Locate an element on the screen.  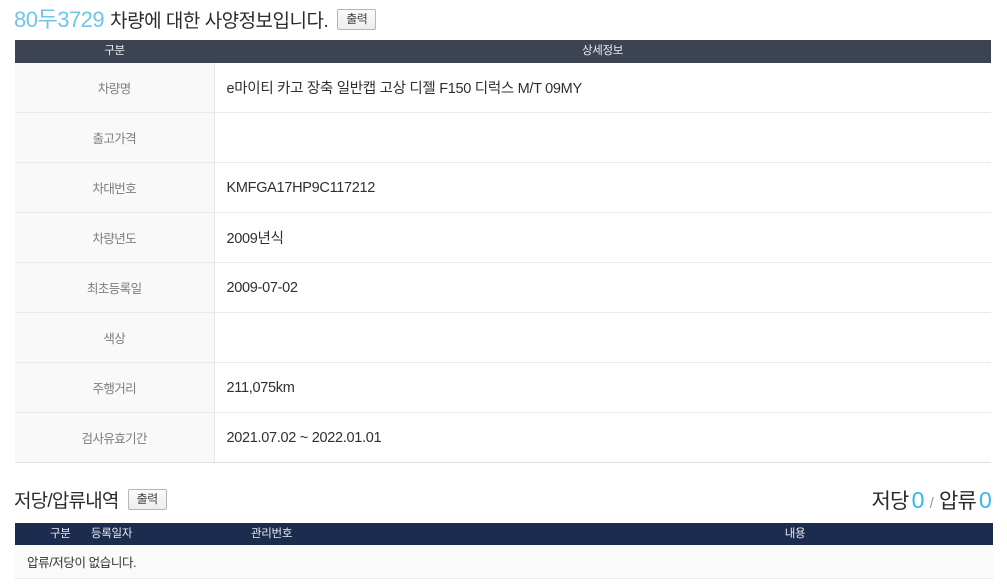
spec-row-label: 검사유효기간 is located at coordinates (115, 437).